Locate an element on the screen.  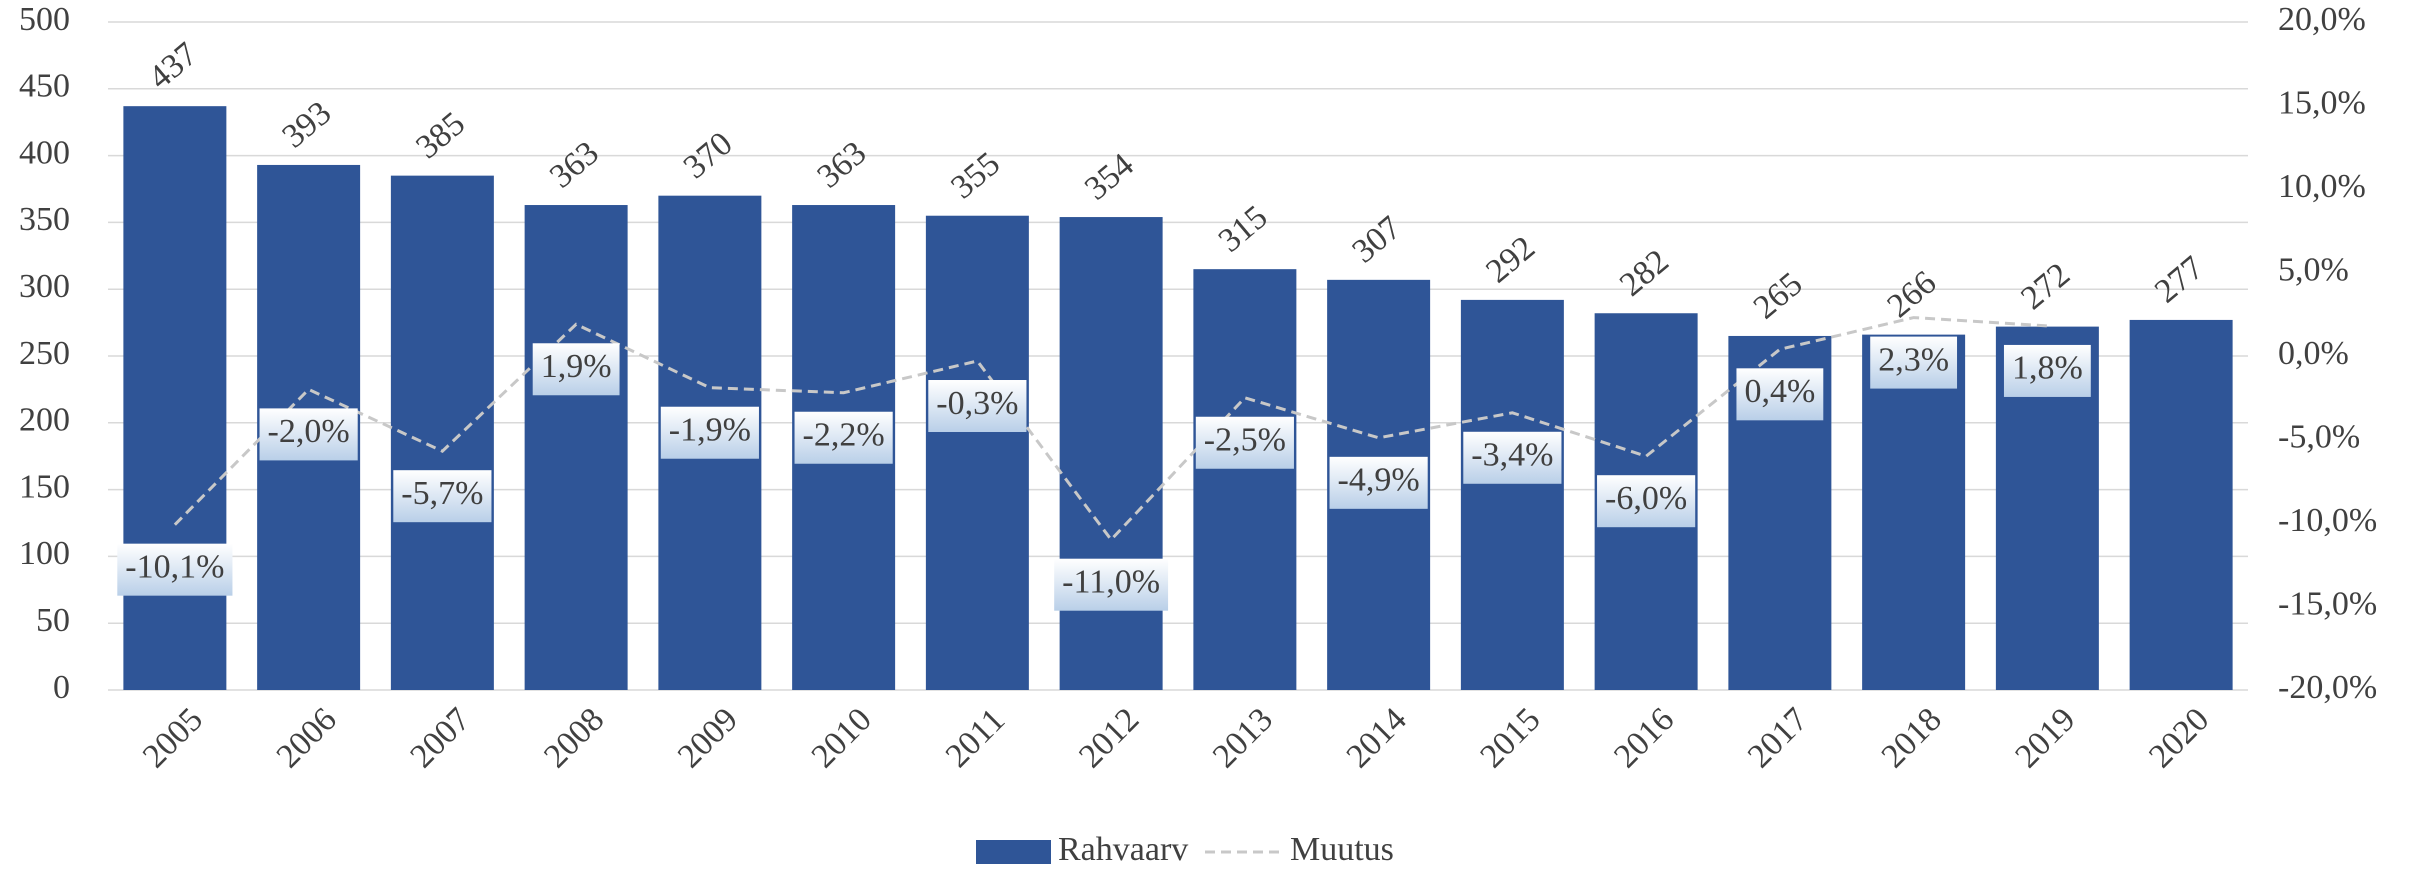
x-tick-label: 2017 is located at coordinates (1778, 738).